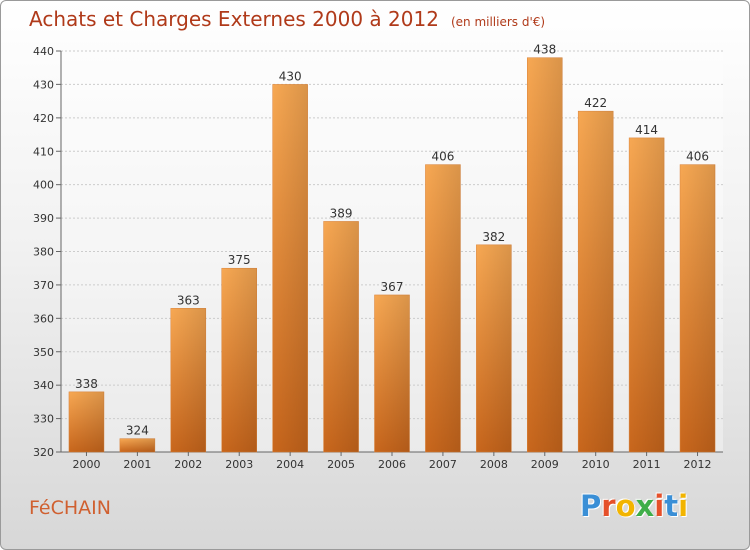  I want to click on logo-letter: t, so click(671, 506).